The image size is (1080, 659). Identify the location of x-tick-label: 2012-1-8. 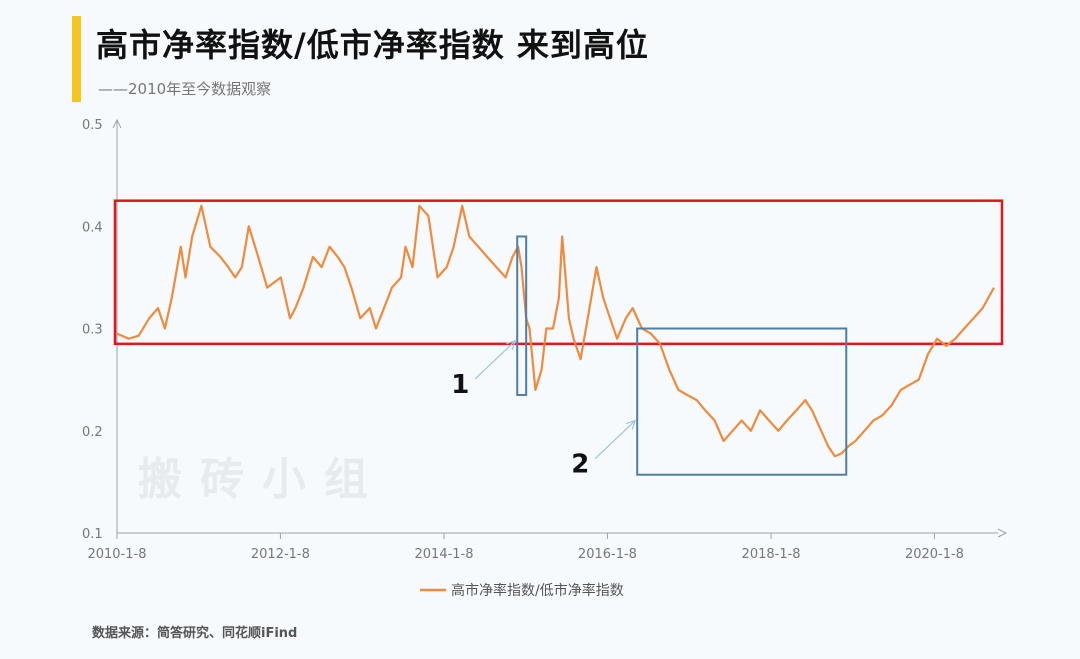
(280, 554).